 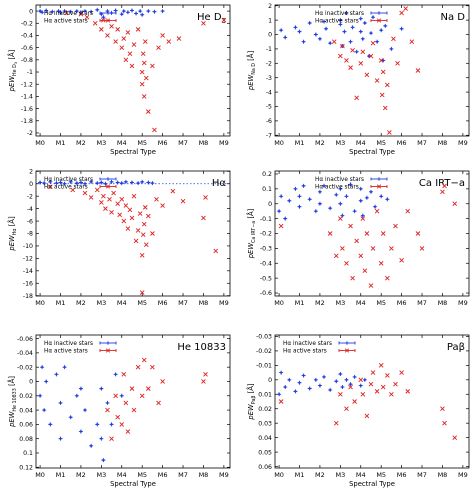 What do you see at coordinates (381, 303) in the screenshot?
I see `x-tick-label: M5` at bounding box center [381, 303].